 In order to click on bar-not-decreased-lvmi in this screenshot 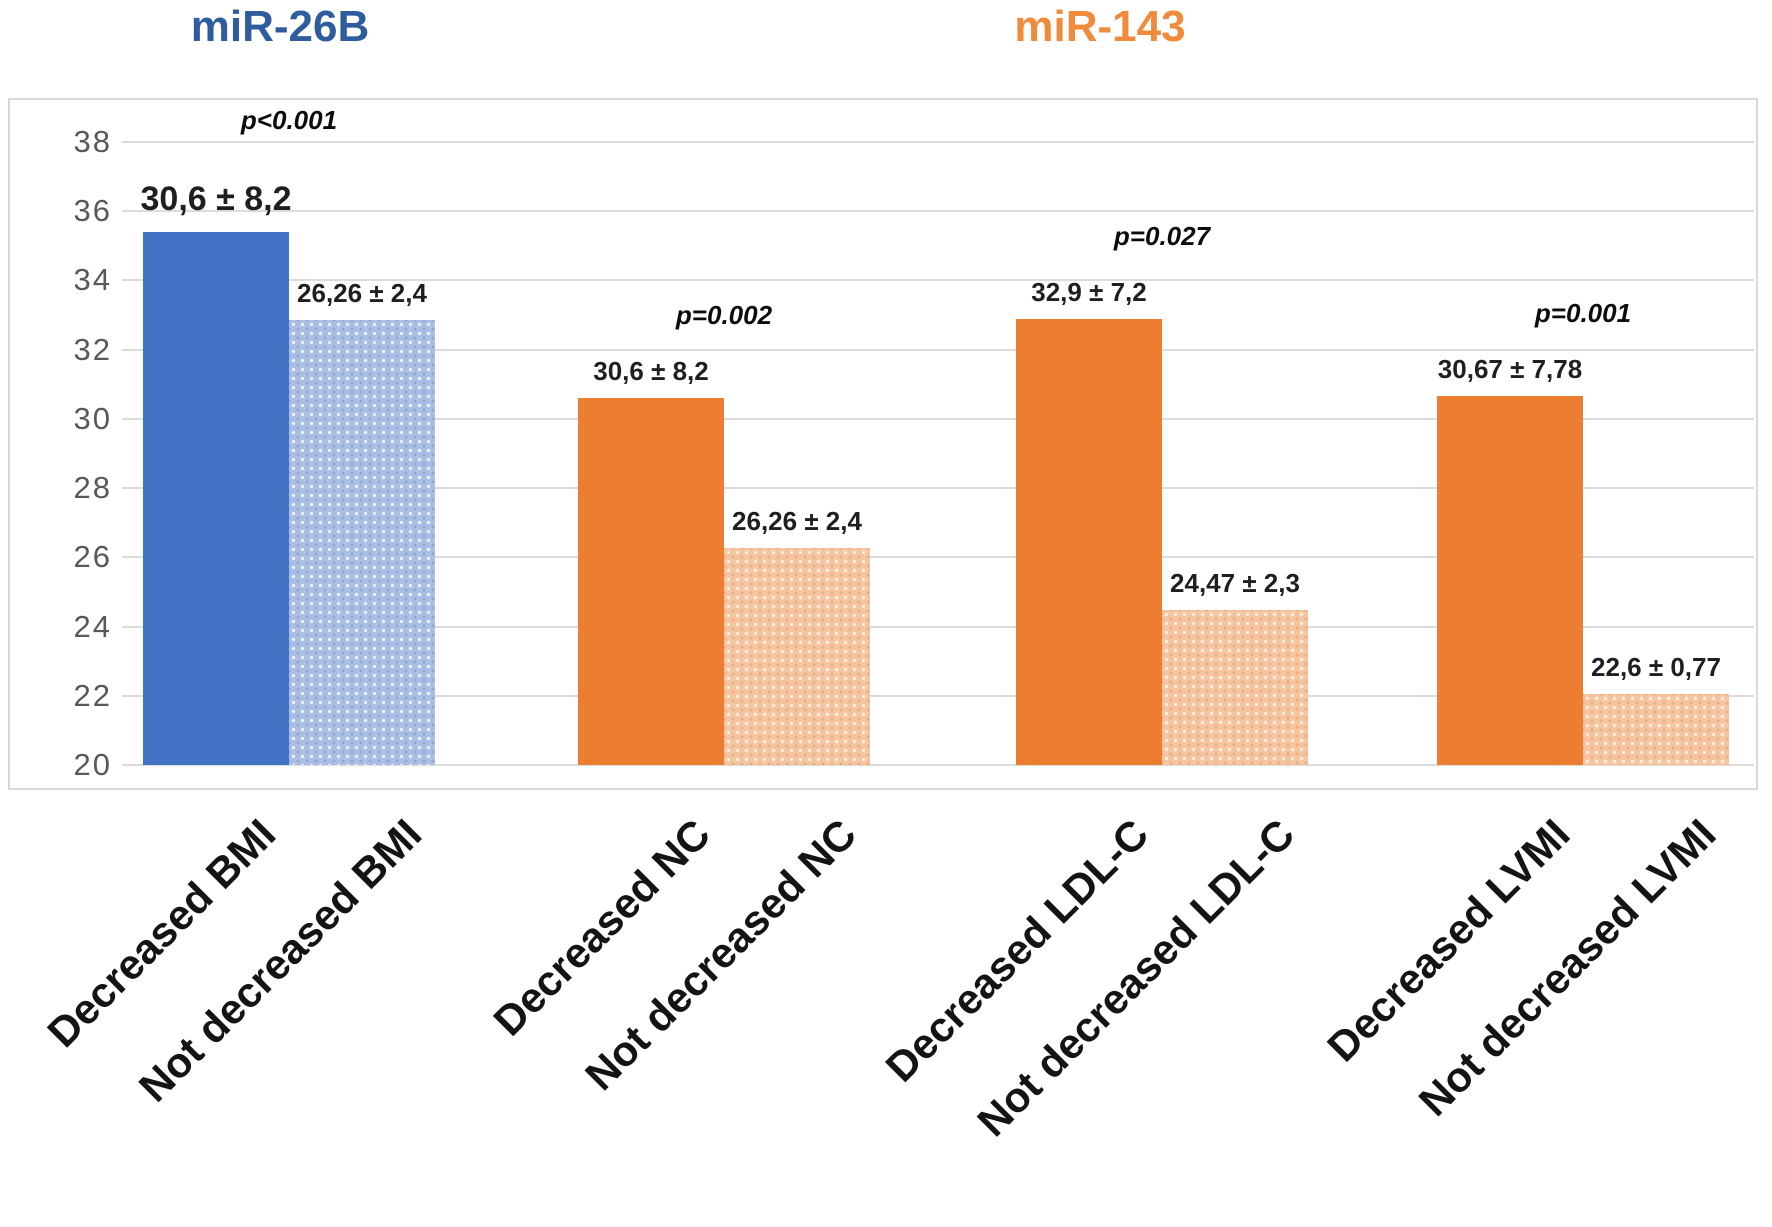, I will do `click(1656, 729)`.